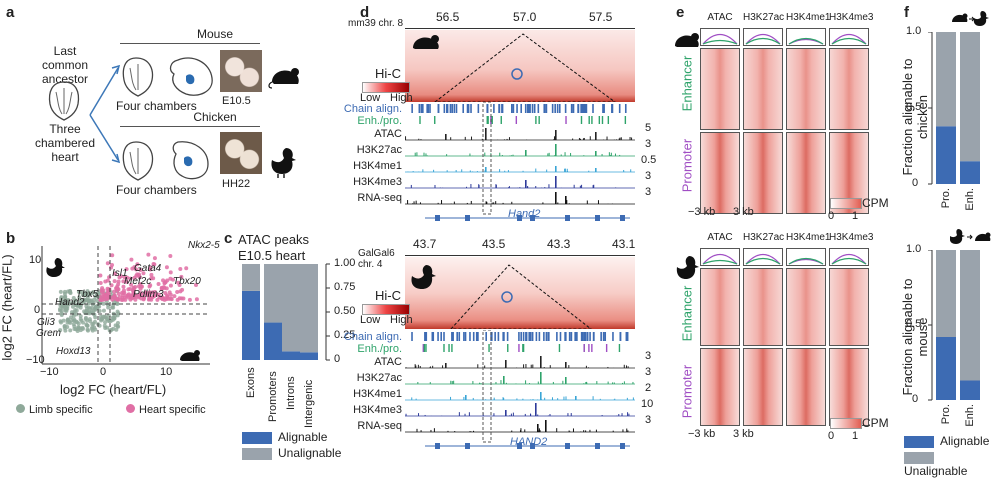 The height and width of the screenshot is (478, 1000). What do you see at coordinates (648, 388) in the screenshot?
I see `d-bottom-scale: 2` at bounding box center [648, 388].